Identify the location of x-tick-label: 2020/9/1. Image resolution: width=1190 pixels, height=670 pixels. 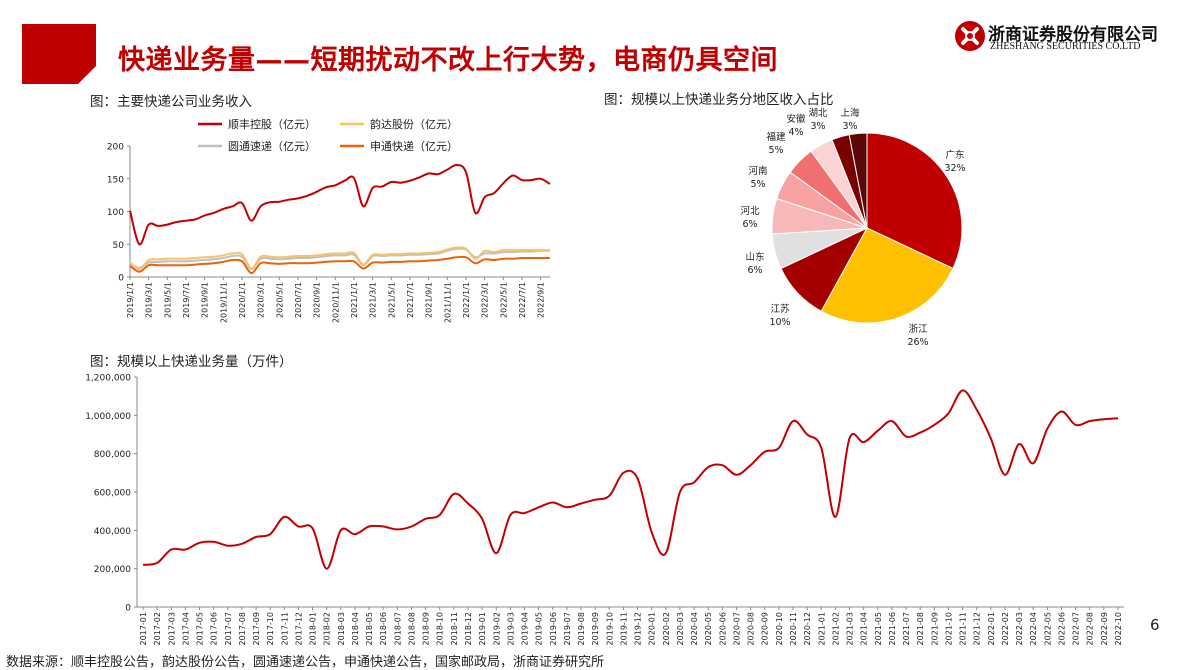
(317, 300).